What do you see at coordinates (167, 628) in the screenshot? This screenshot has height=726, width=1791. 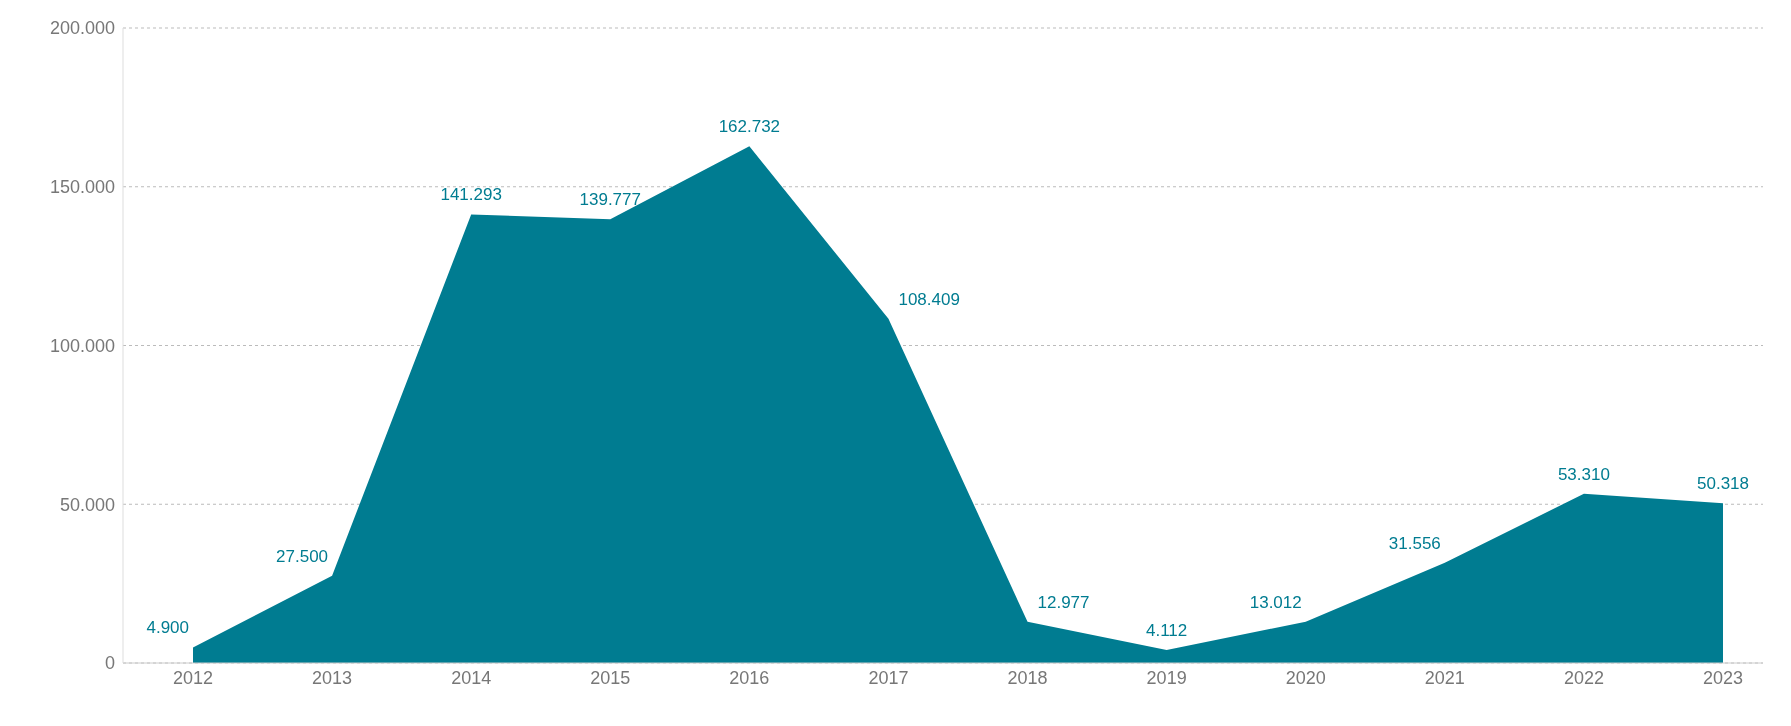 I see `data-label: 4.900` at bounding box center [167, 628].